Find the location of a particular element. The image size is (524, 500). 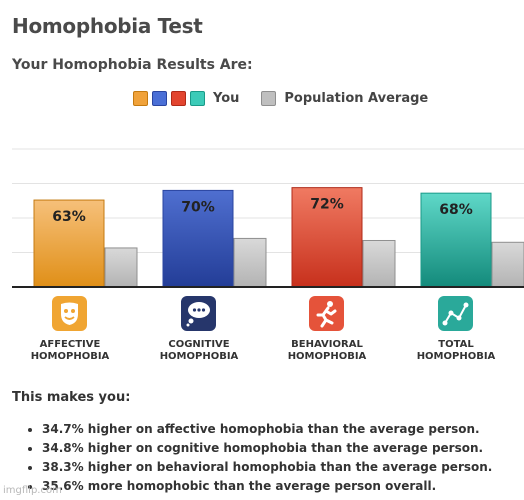

category-label-affective: AFFECTIVE HOMOPHOBIA is located at coordinates (70, 351).